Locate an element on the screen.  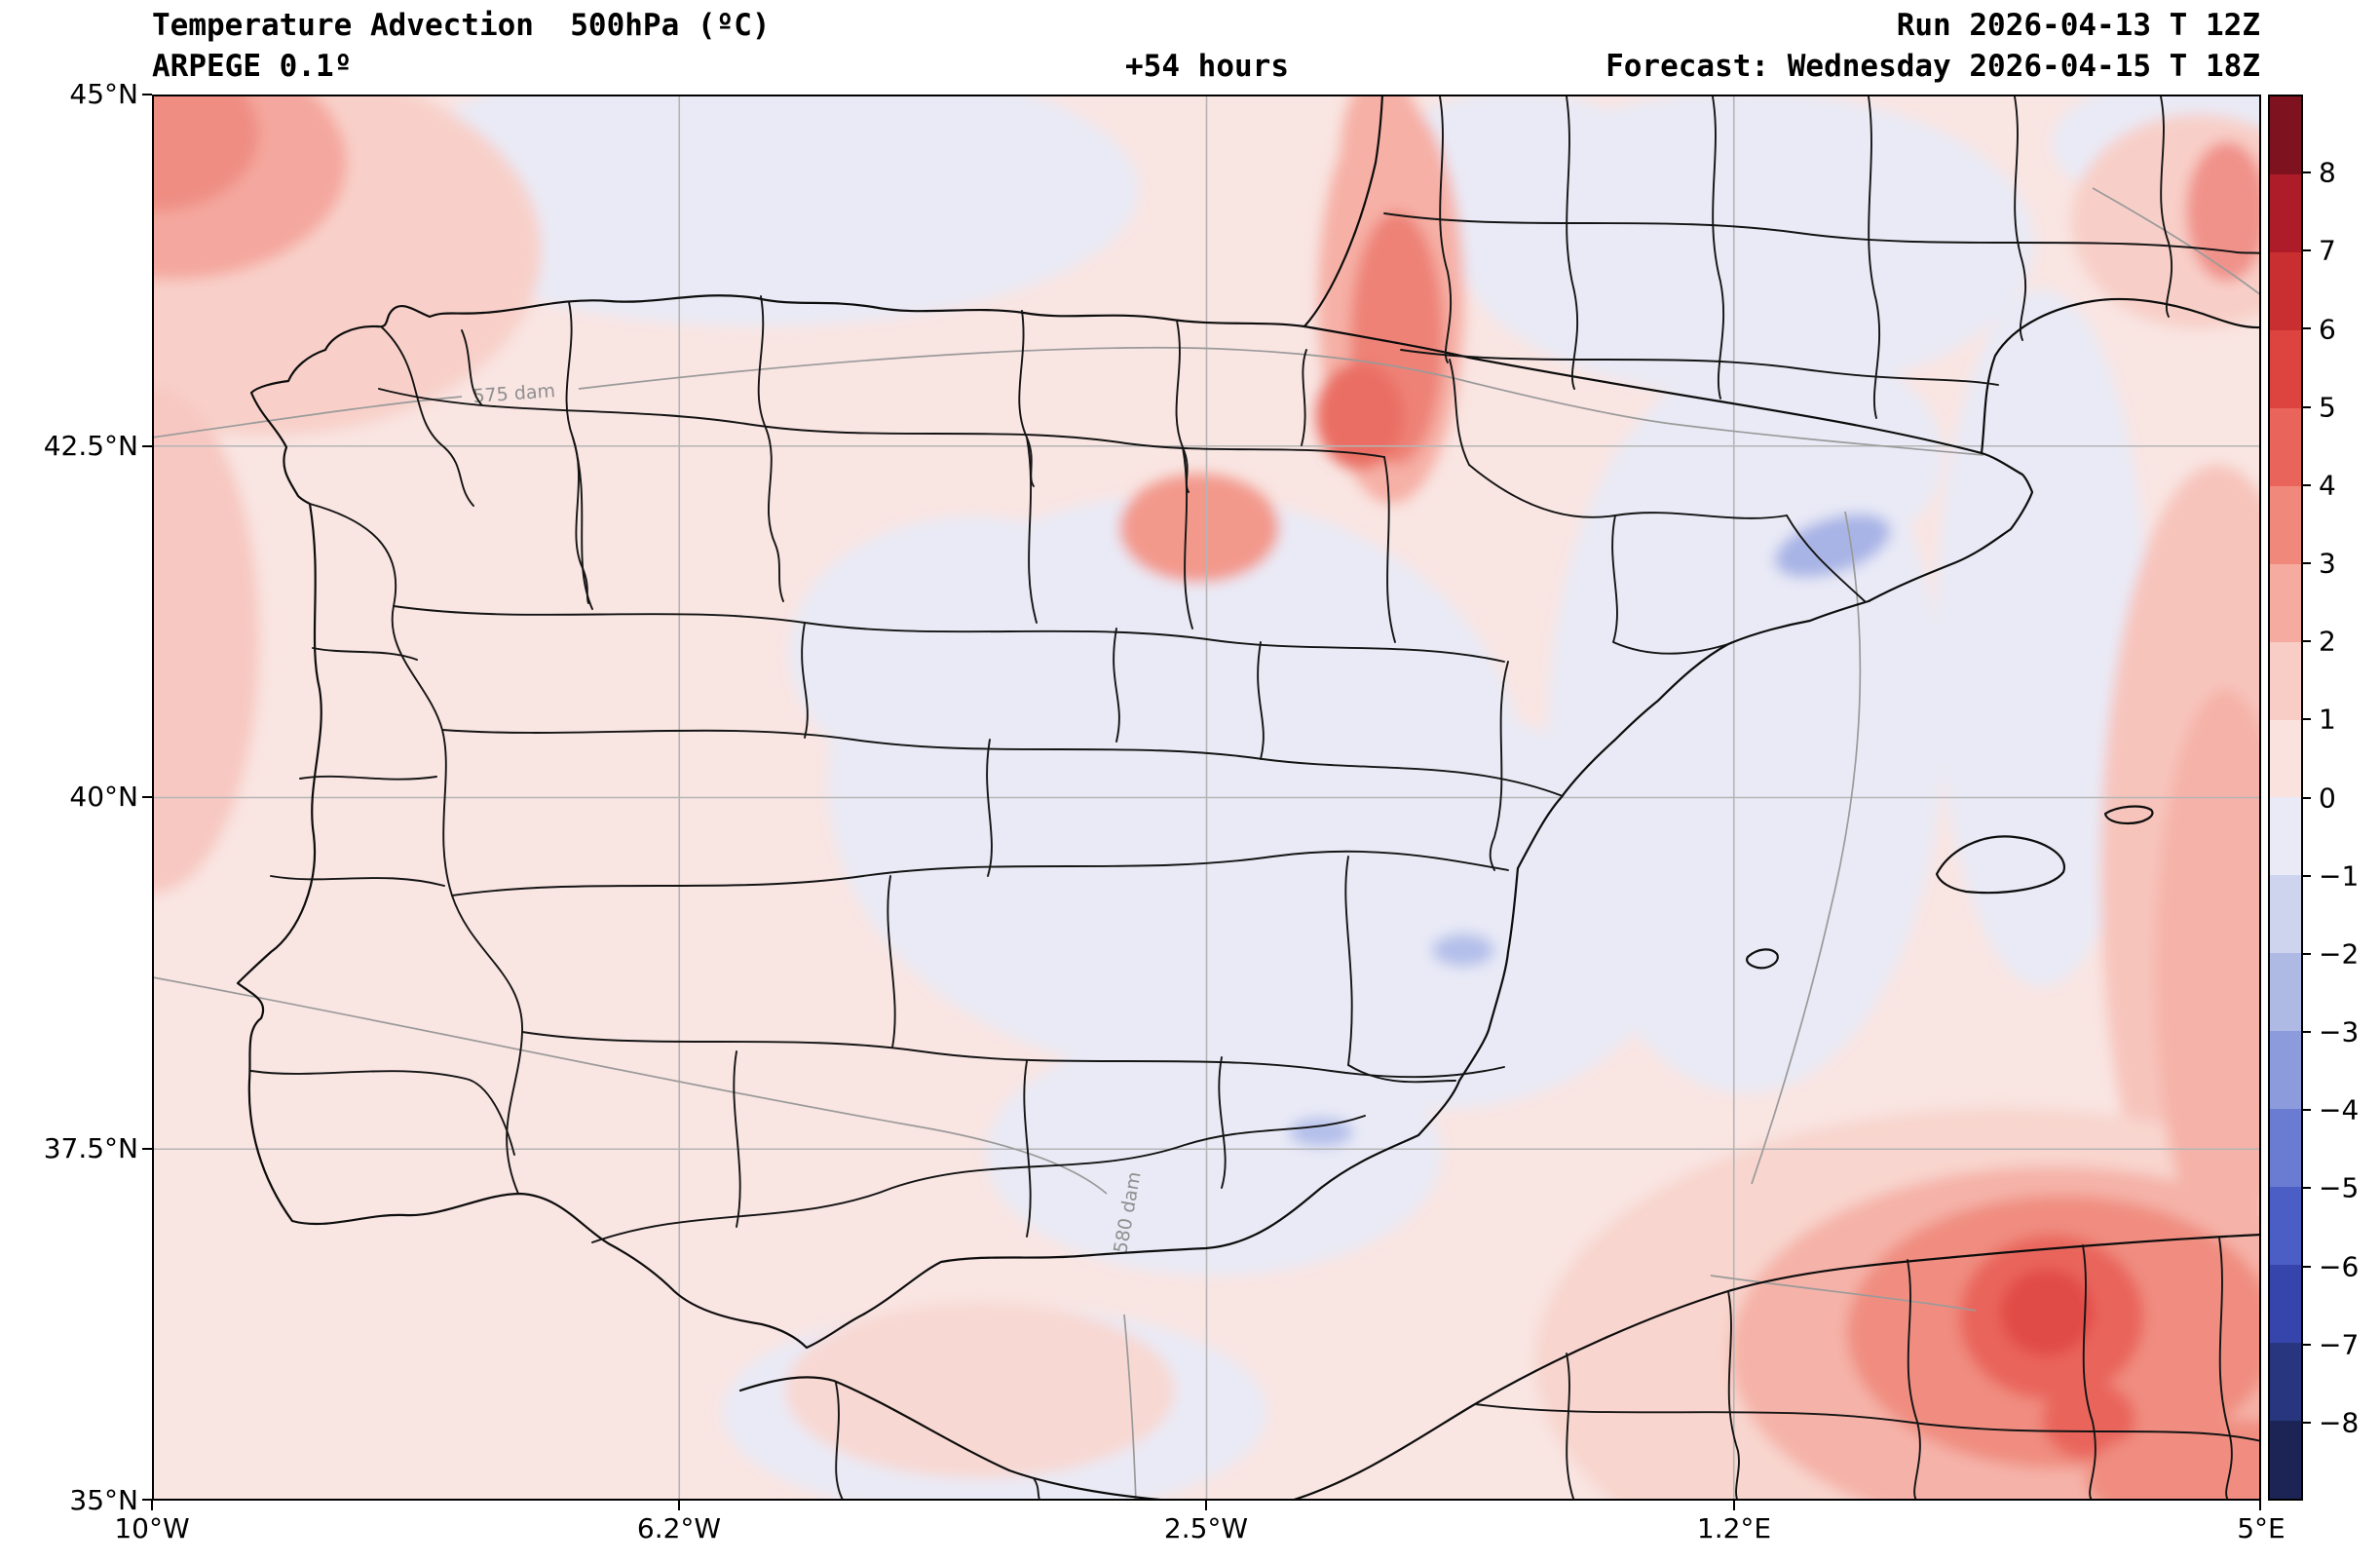
x-tick-label: 2.5°W is located at coordinates (1206, 1528).